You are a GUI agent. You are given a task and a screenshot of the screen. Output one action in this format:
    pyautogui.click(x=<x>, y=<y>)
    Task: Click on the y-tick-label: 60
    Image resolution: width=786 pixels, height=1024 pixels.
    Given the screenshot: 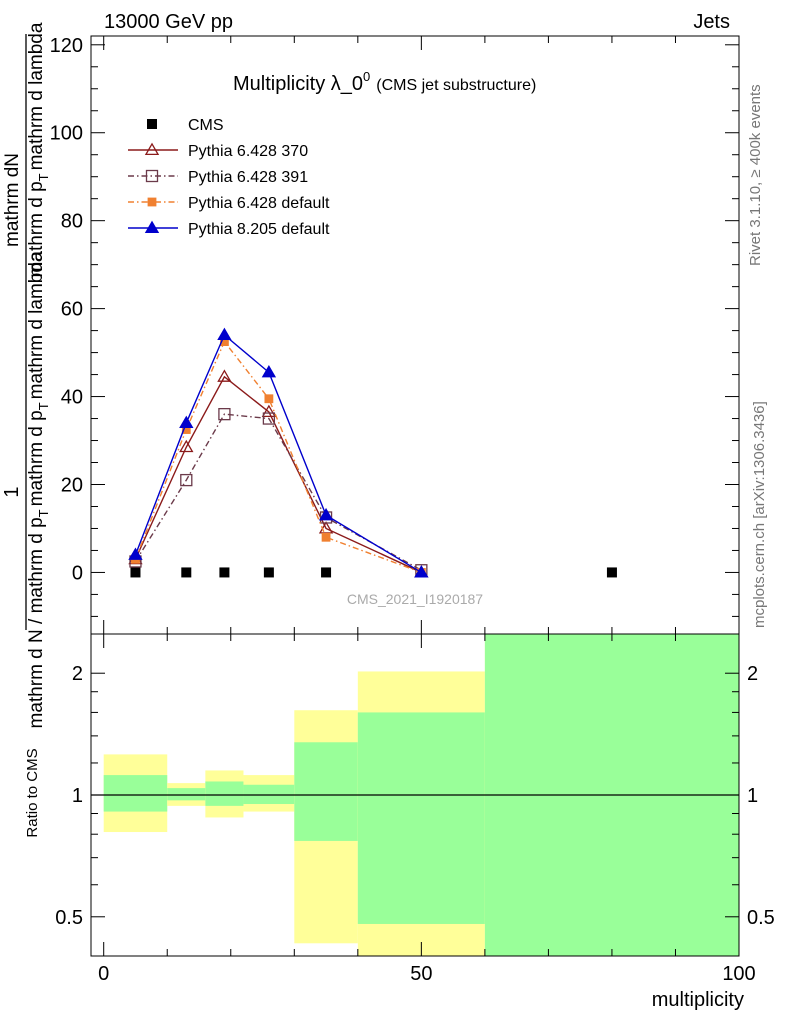 What is the action you would take?
    pyautogui.click(x=72, y=310)
    